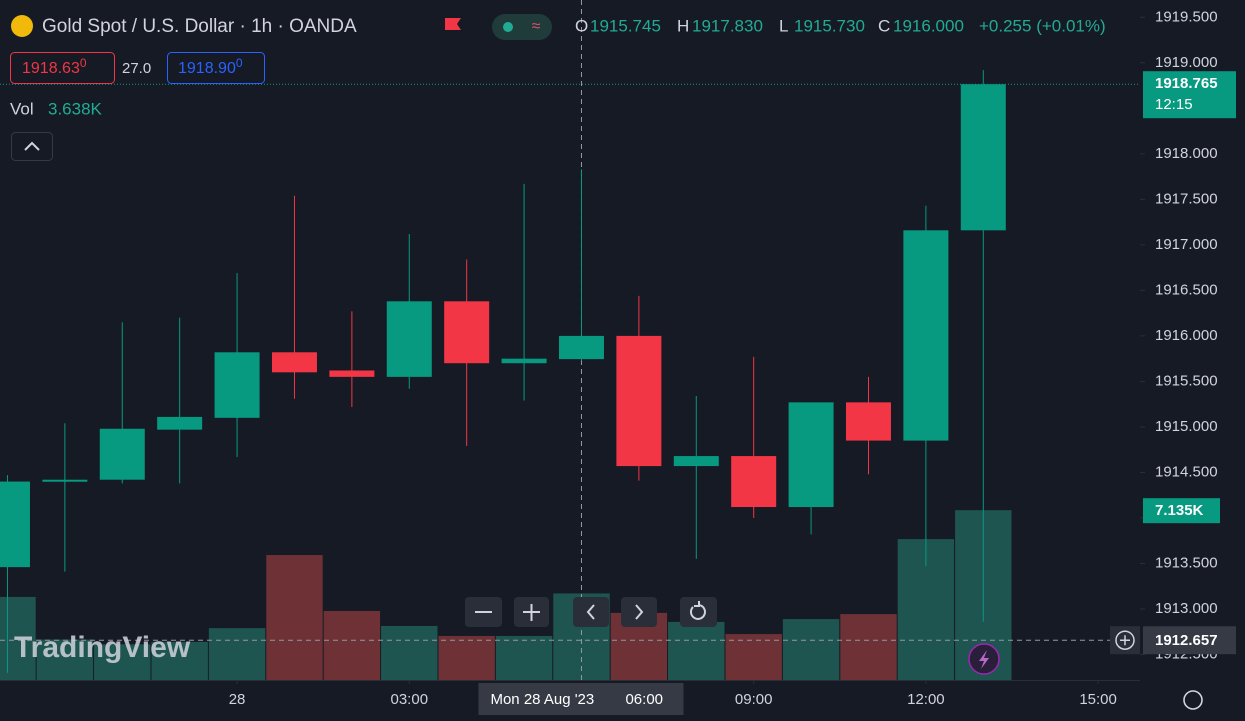 Image resolution: width=1245 pixels, height=721 pixels. I want to click on crosshair-price-tag, so click(1189, 640).